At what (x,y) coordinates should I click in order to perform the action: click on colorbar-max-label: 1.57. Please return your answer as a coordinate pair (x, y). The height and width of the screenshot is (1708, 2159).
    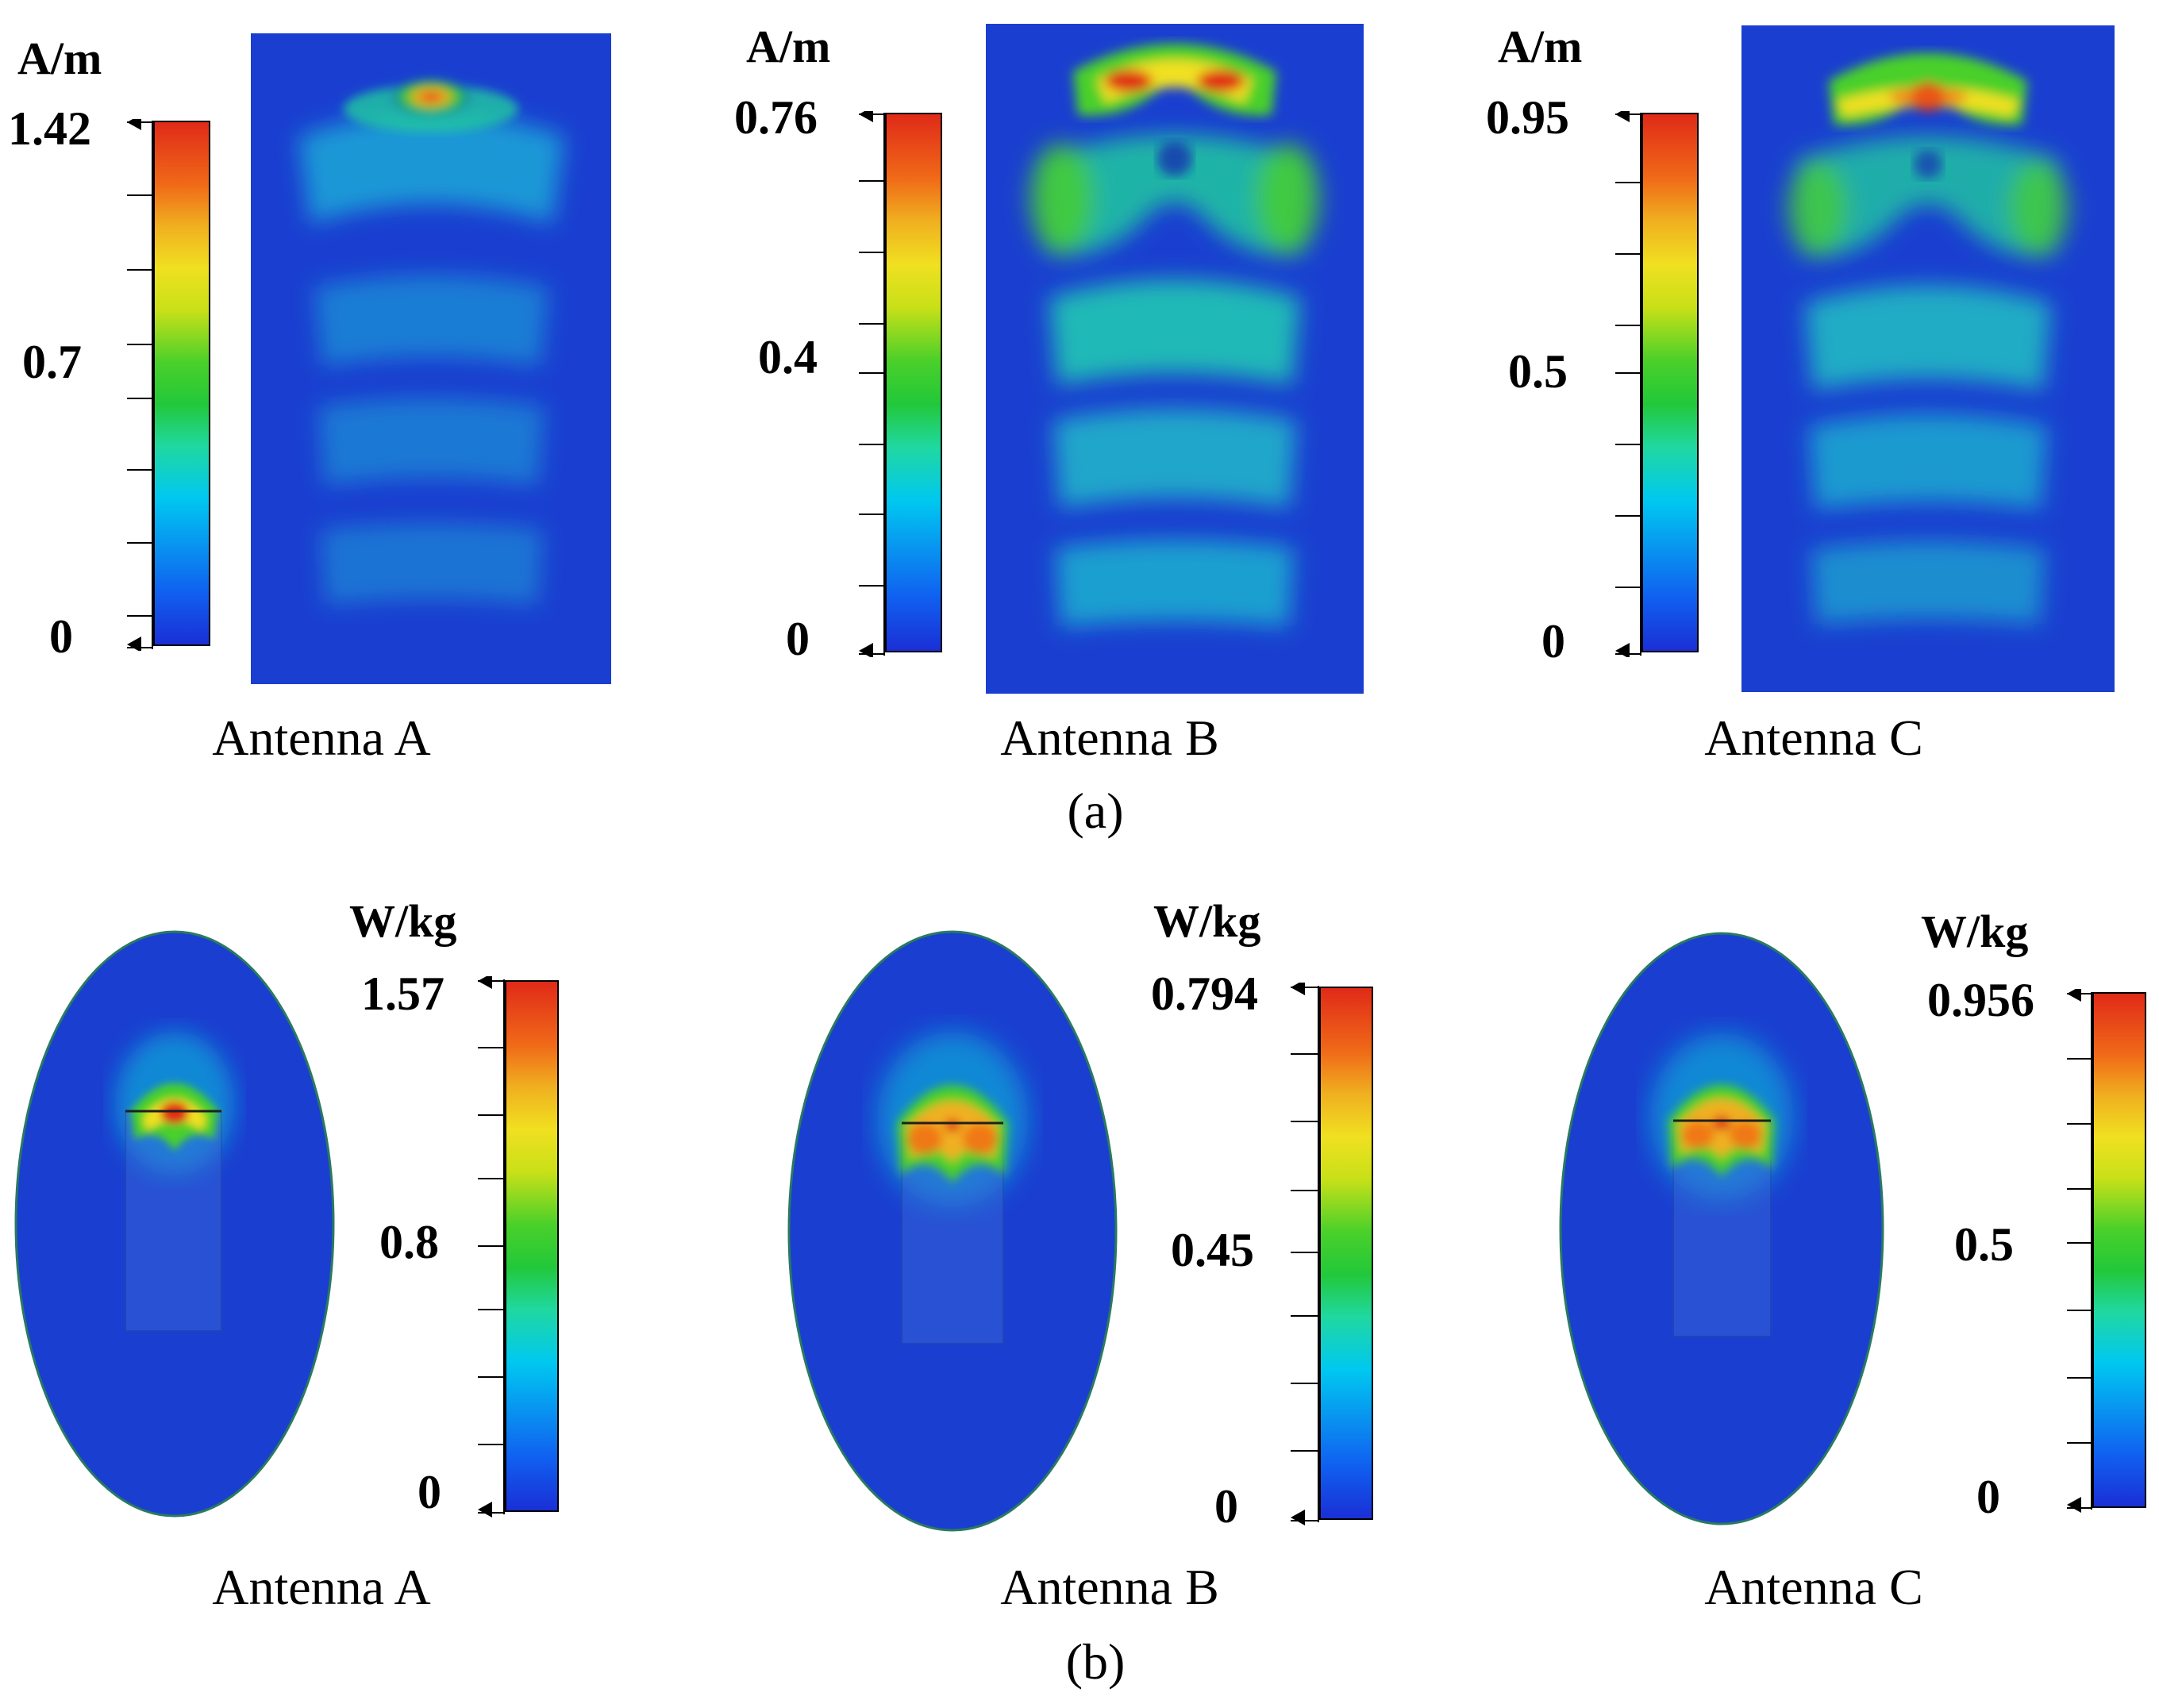
    Looking at the image, I should click on (402, 994).